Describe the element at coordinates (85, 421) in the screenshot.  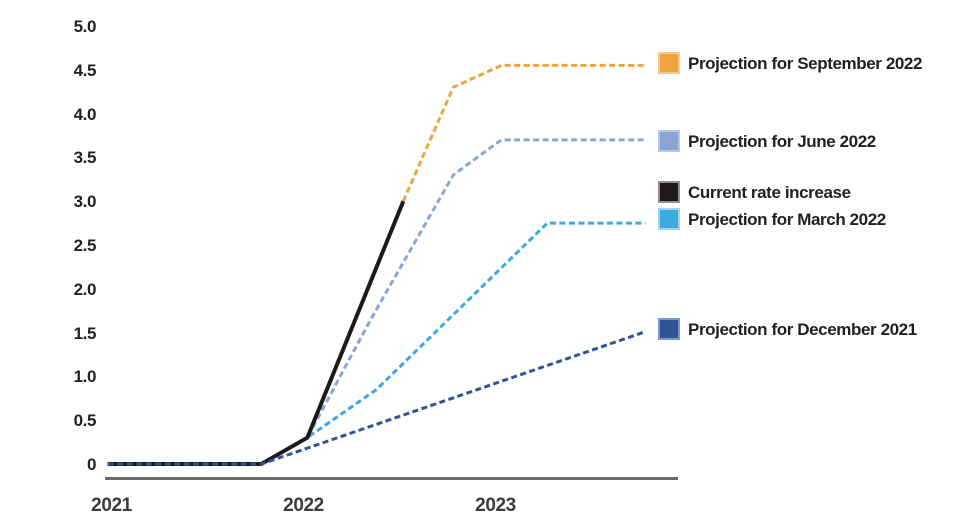
I see `y-tick-label: 0.5` at that location.